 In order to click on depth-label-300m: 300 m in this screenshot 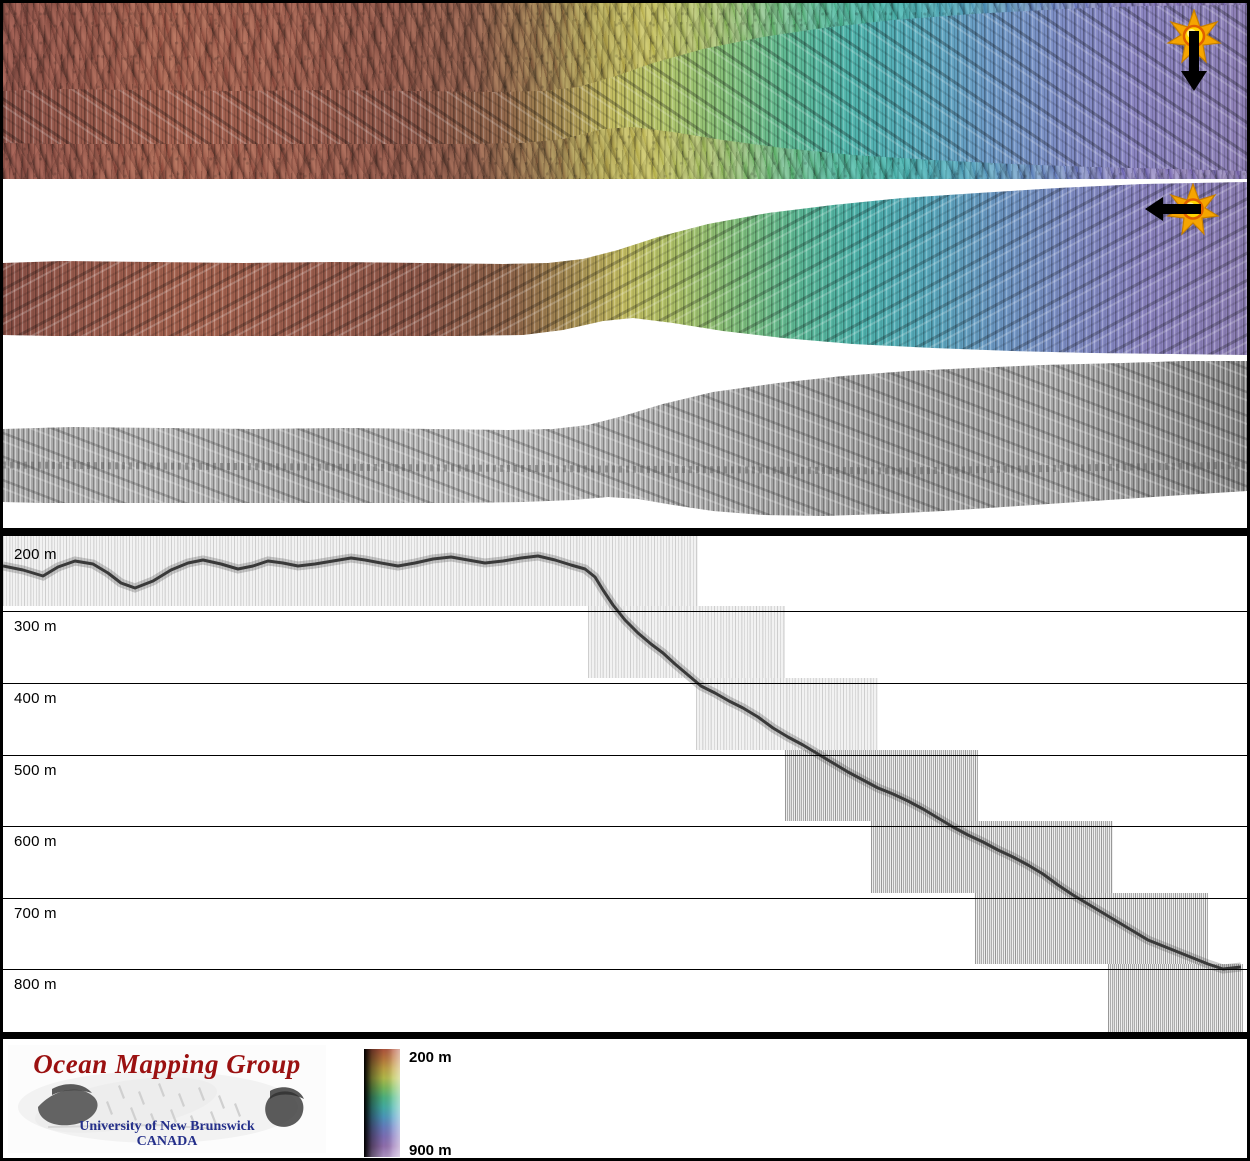, I will do `click(35, 626)`.